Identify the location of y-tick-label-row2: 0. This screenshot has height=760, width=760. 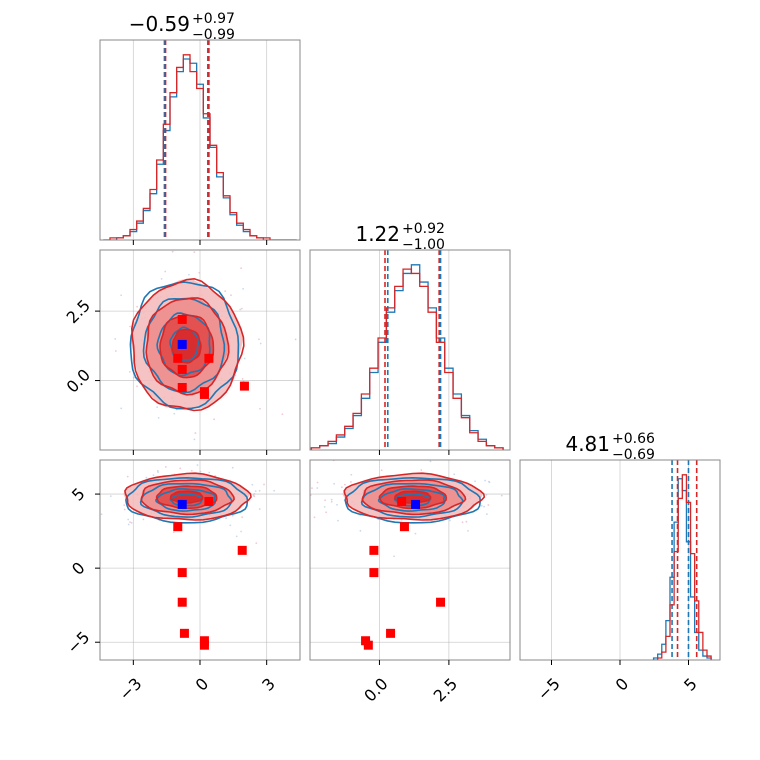
(78, 568).